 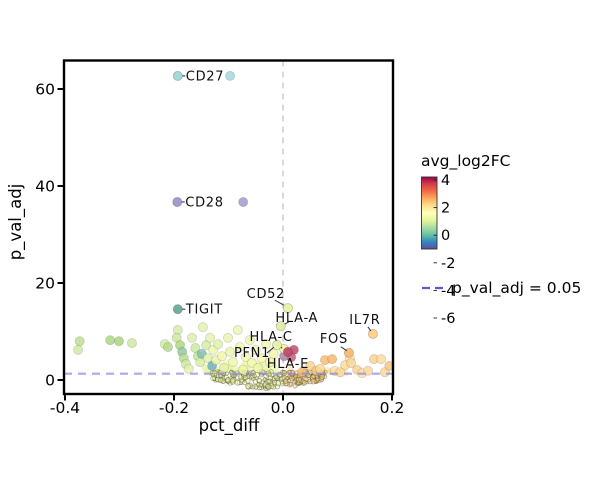 I want to click on hline-legend: p_val_adj = 0.05, so click(x=501, y=288).